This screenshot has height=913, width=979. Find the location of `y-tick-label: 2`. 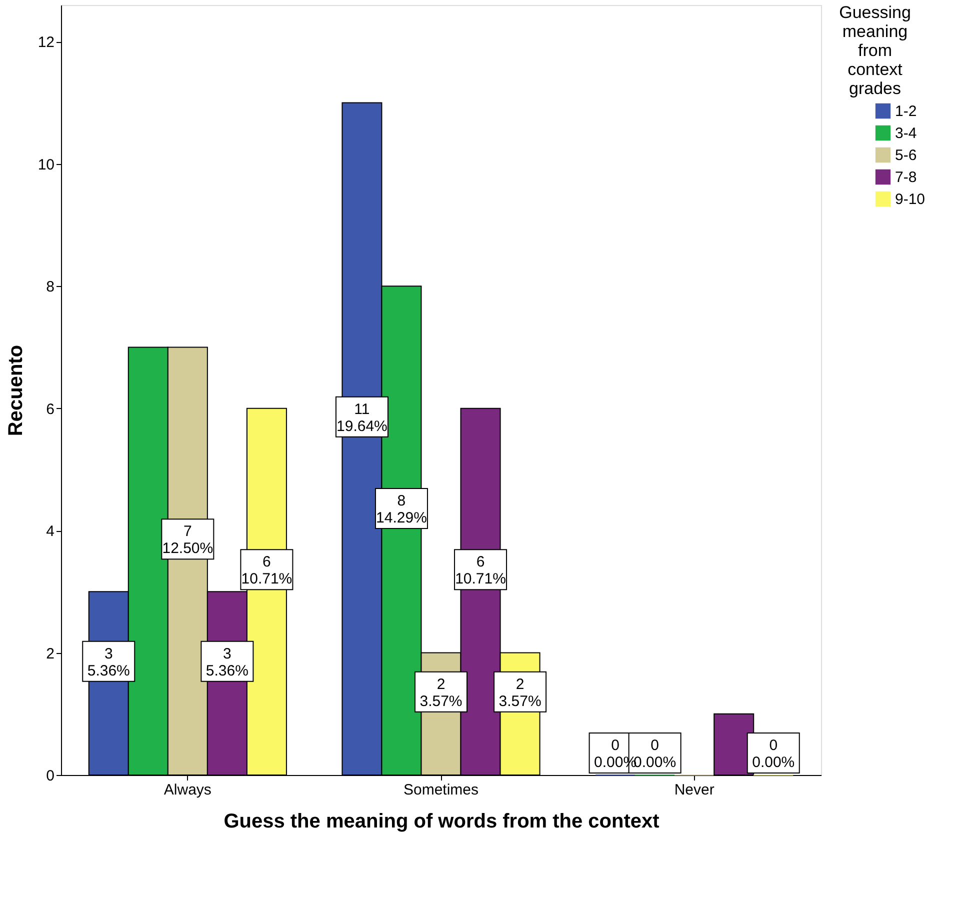

y-tick-label: 2 is located at coordinates (50, 653).